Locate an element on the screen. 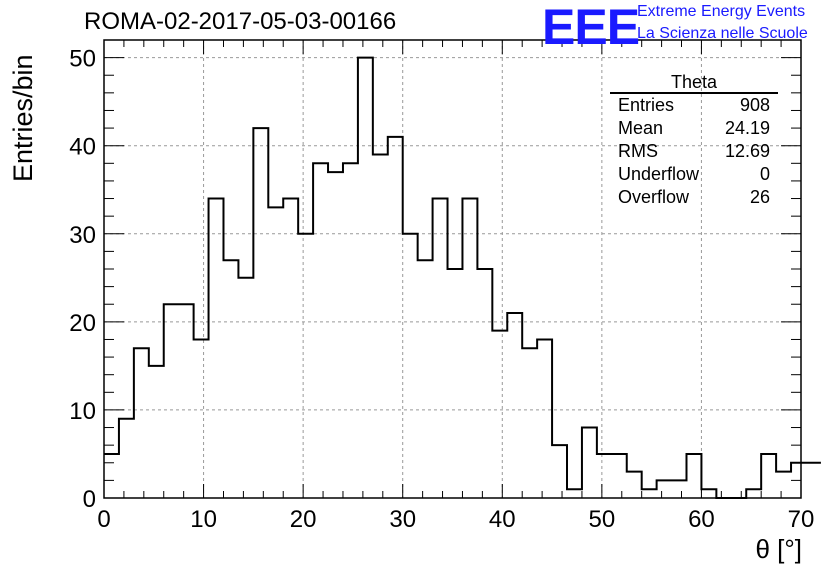  stats-value: 908 is located at coordinates (754, 105).